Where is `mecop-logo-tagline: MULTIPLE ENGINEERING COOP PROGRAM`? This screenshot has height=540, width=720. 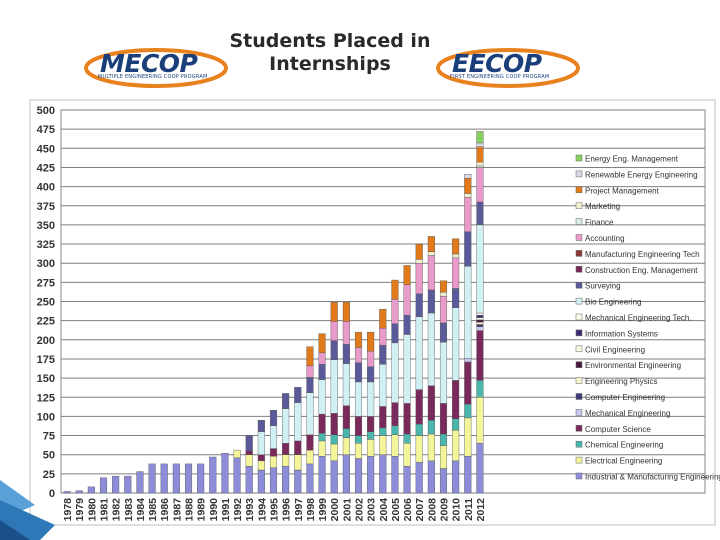
mecop-logo-tagline: MULTIPLE ENGINEERING COOP PROGRAM is located at coordinates (153, 77).